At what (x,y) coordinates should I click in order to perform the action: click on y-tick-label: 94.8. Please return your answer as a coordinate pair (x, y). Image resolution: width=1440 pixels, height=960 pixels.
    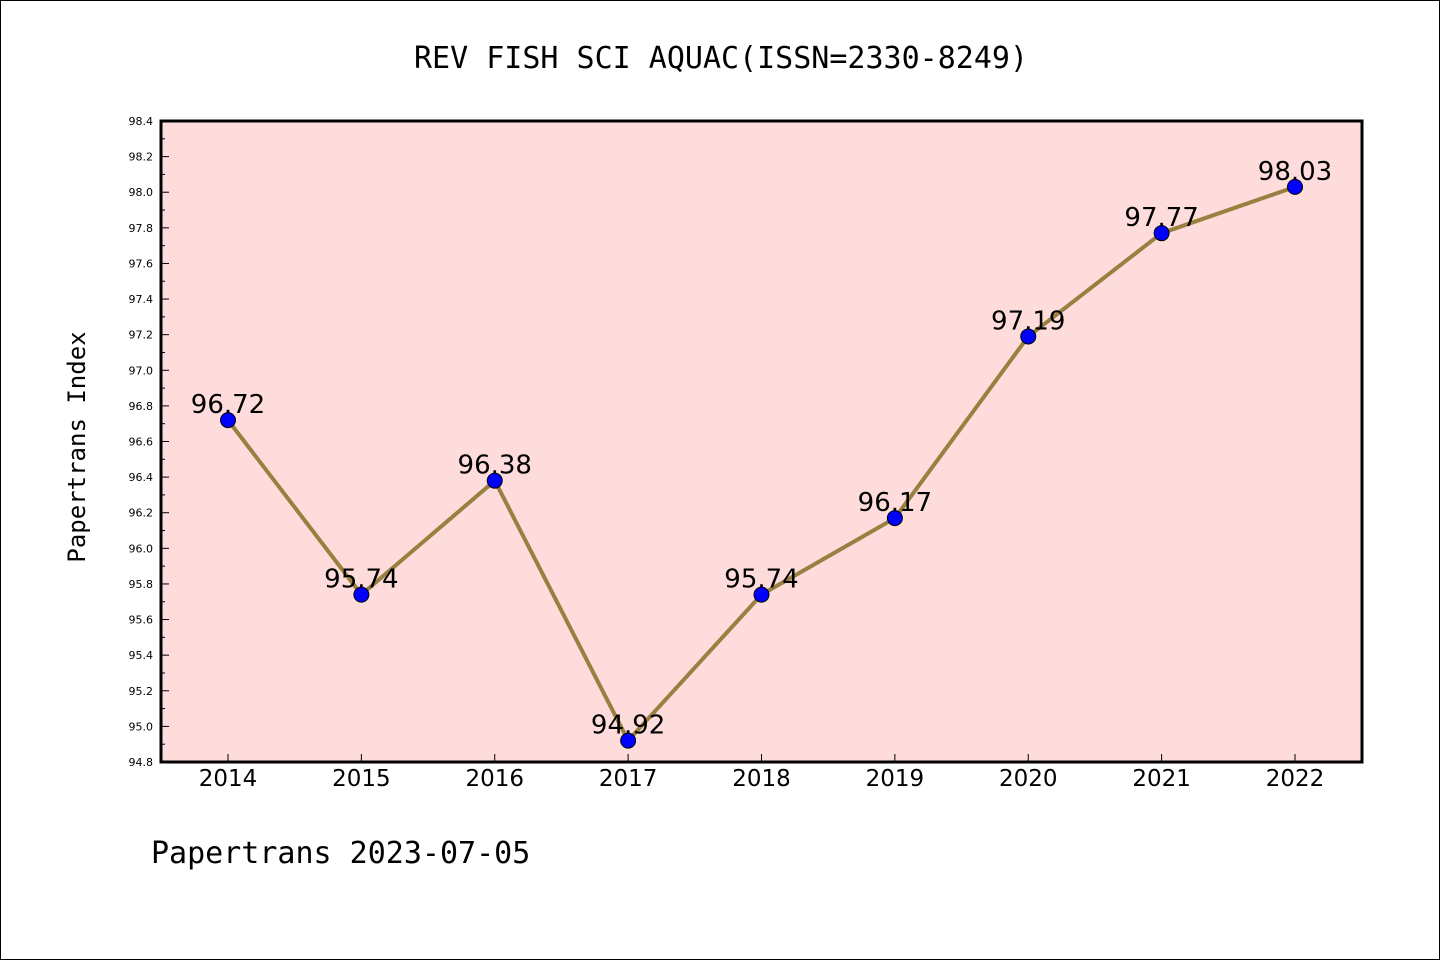
    Looking at the image, I should click on (141, 762).